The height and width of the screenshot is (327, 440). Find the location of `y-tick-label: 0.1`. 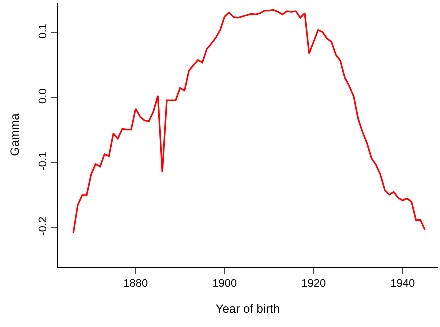

y-tick-label: 0.1 is located at coordinates (44, 31).